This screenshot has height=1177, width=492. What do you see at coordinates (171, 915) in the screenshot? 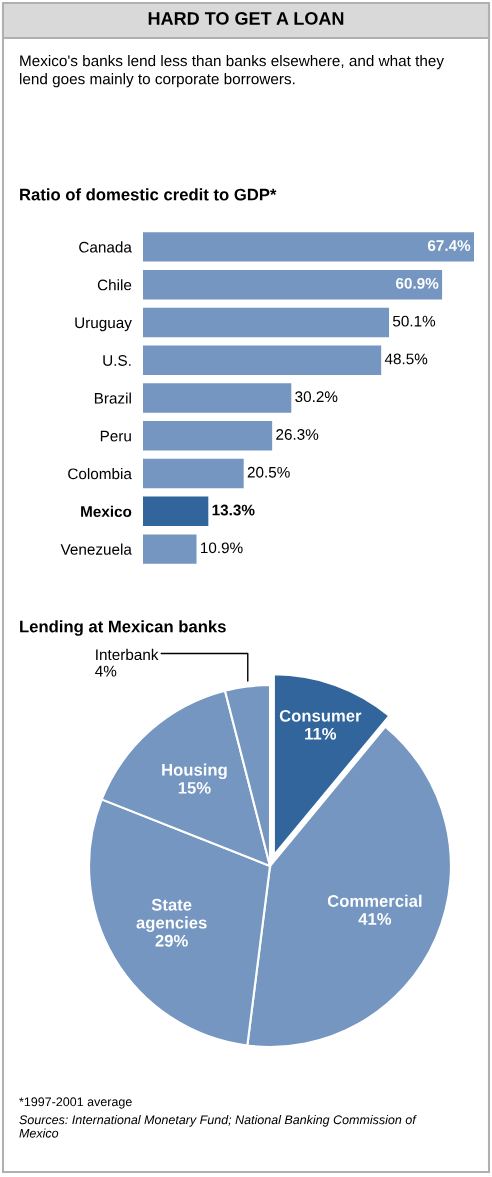
I see `slice-label: State agencies` at bounding box center [171, 915].